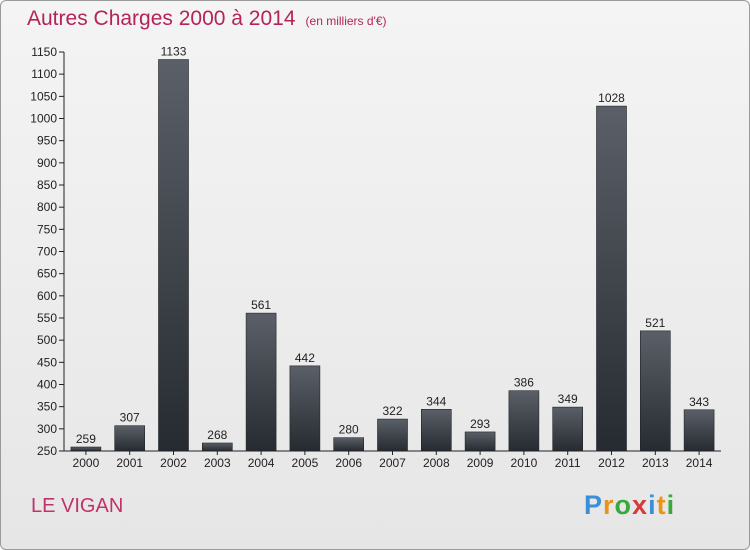 The height and width of the screenshot is (550, 750). I want to click on y-tick-label: 400, so click(47, 385).